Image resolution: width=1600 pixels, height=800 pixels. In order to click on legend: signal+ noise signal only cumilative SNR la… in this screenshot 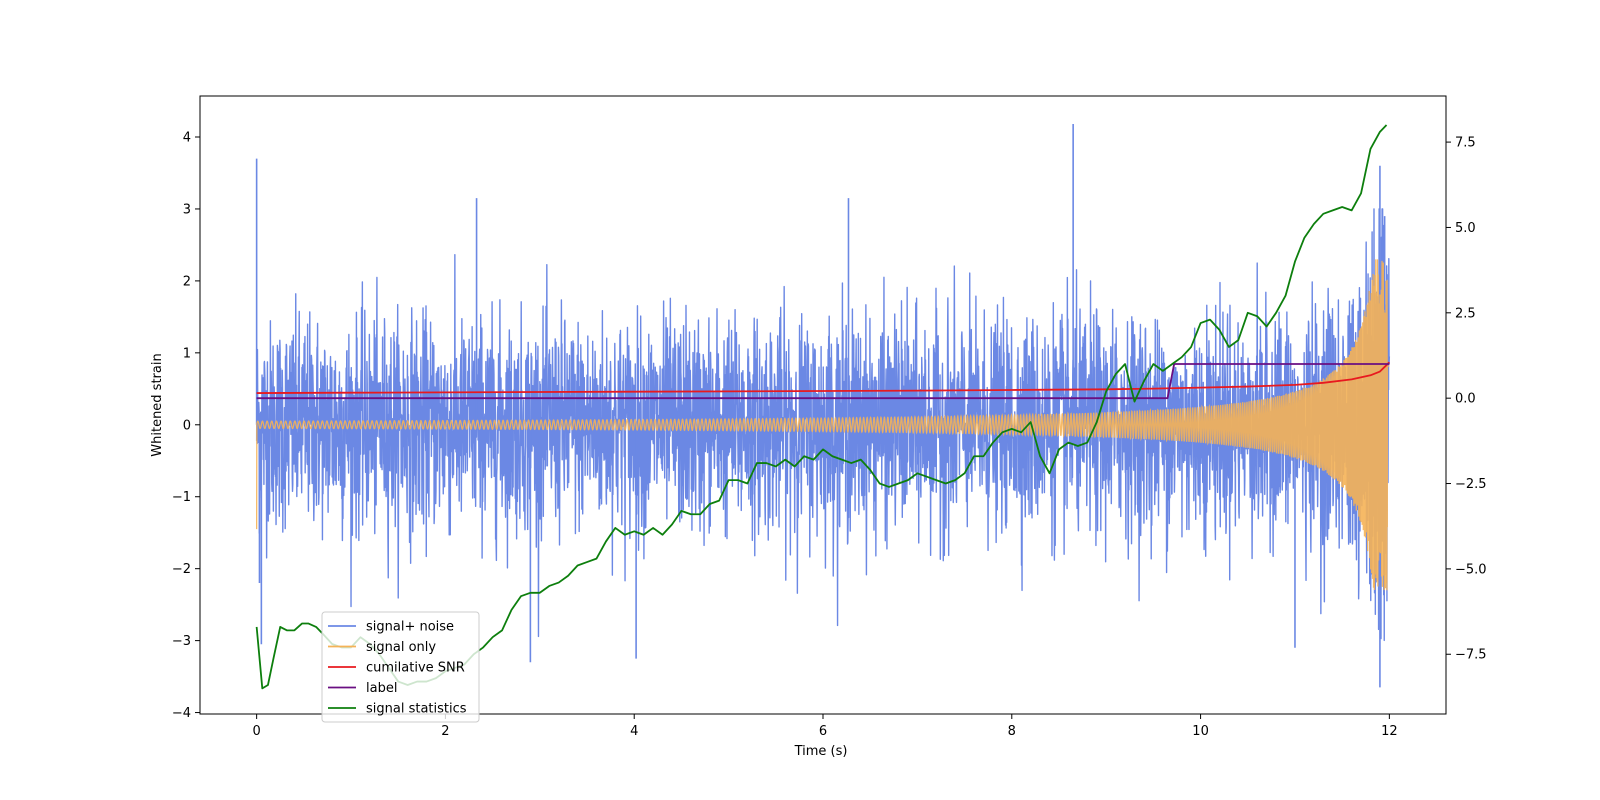, I will do `click(400, 667)`.